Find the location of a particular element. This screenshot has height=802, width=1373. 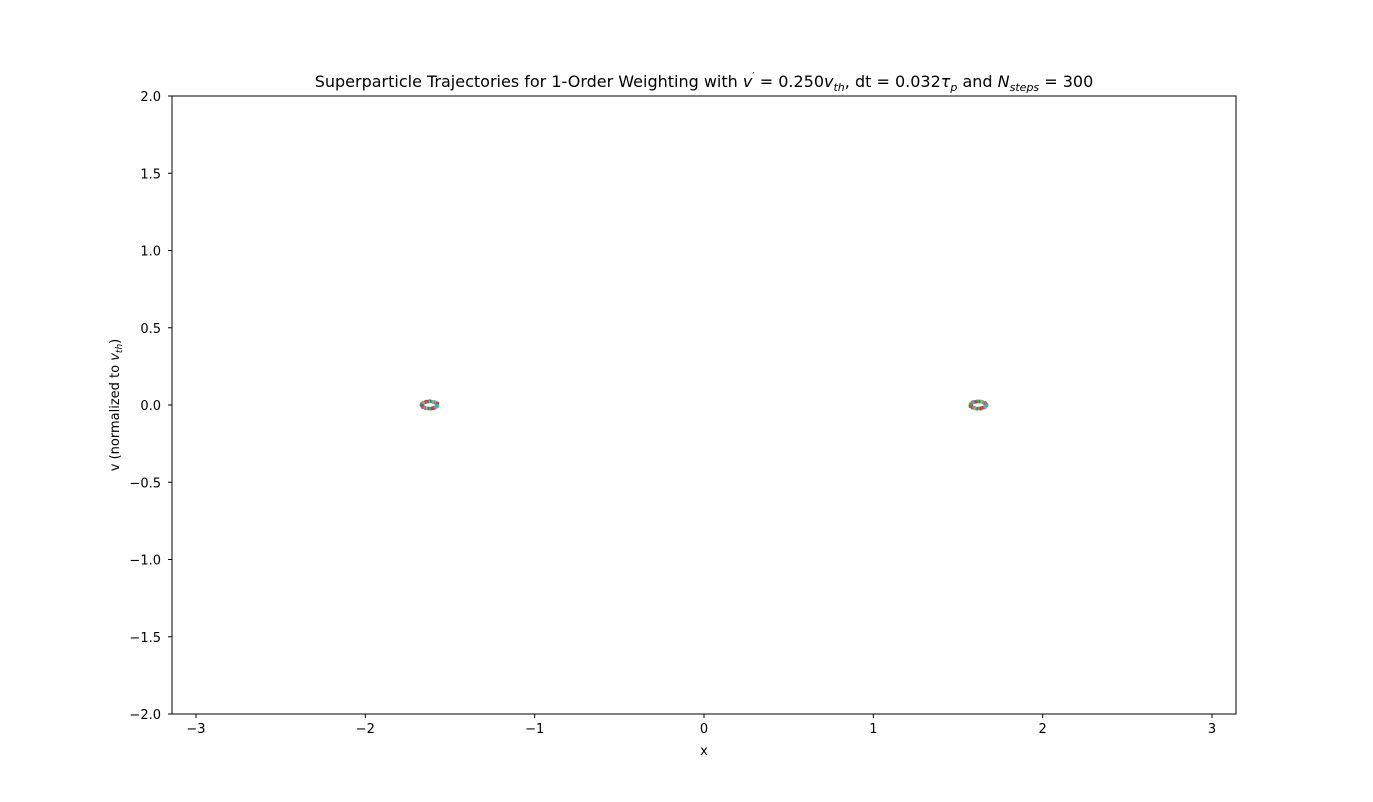

title-v-symbol: v is located at coordinates (748, 81).